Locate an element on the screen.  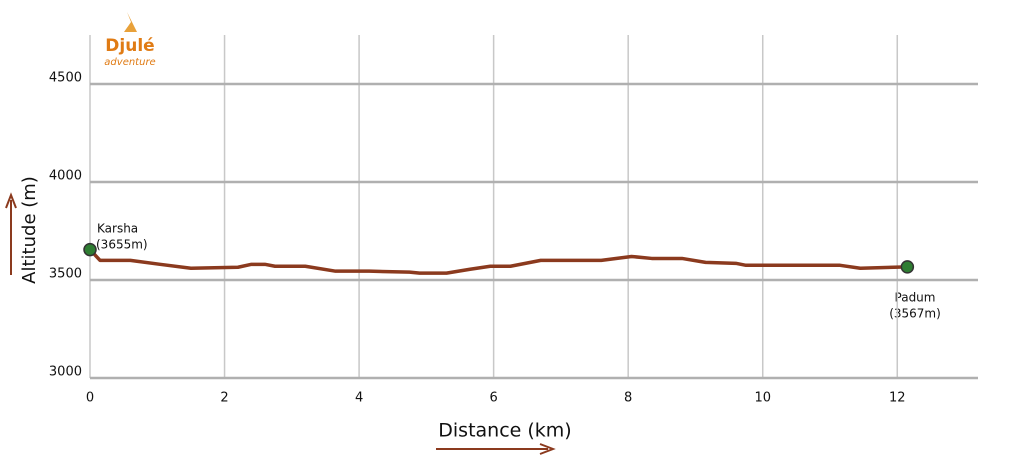
x-tick-label: 0 is located at coordinates (90, 398).